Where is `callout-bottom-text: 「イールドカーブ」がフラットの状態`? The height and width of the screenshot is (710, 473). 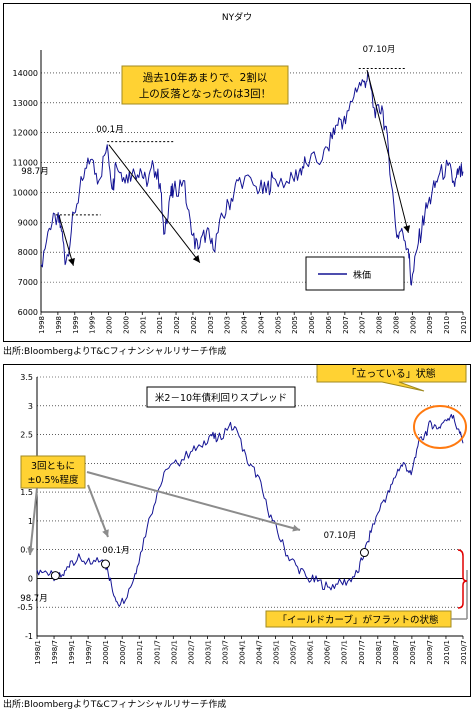 callout-bottom-text: 「イールドカーブ」がフラットの状態 is located at coordinates (358, 620).